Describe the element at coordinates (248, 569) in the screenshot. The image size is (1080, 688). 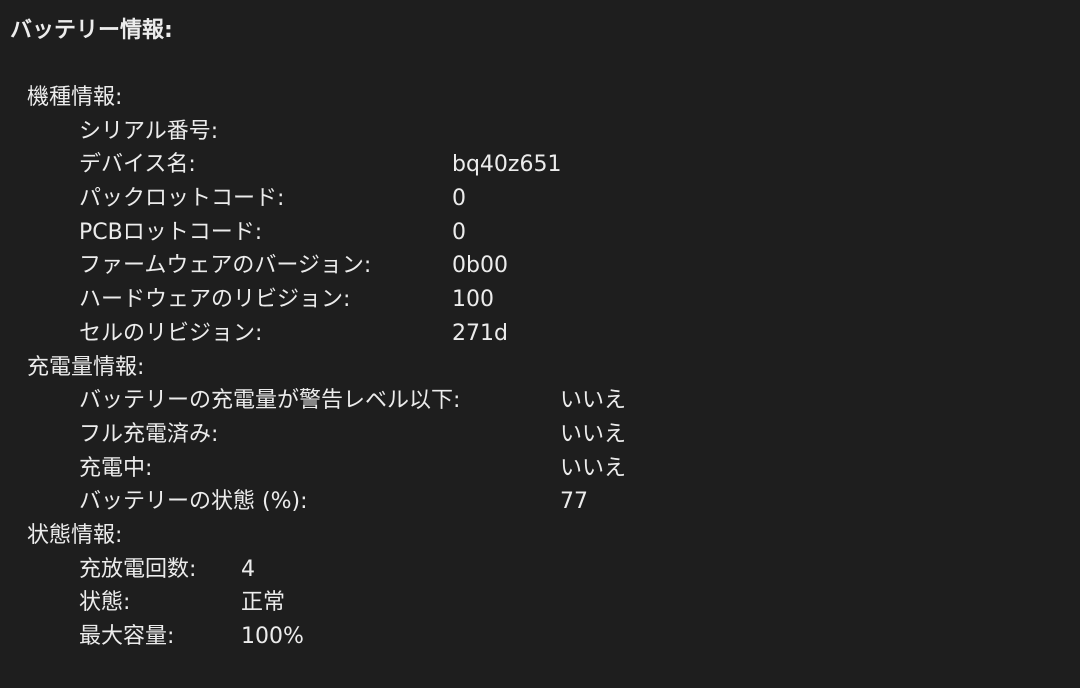
I see `value: 4` at that location.